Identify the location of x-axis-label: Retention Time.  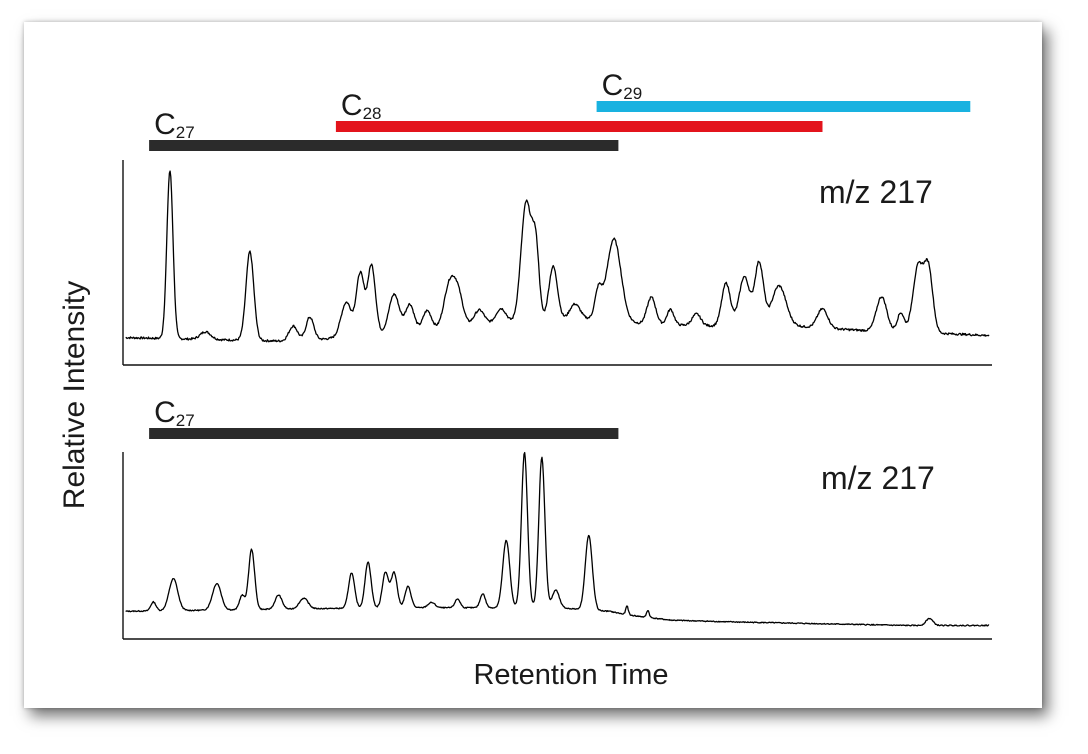
(570, 675).